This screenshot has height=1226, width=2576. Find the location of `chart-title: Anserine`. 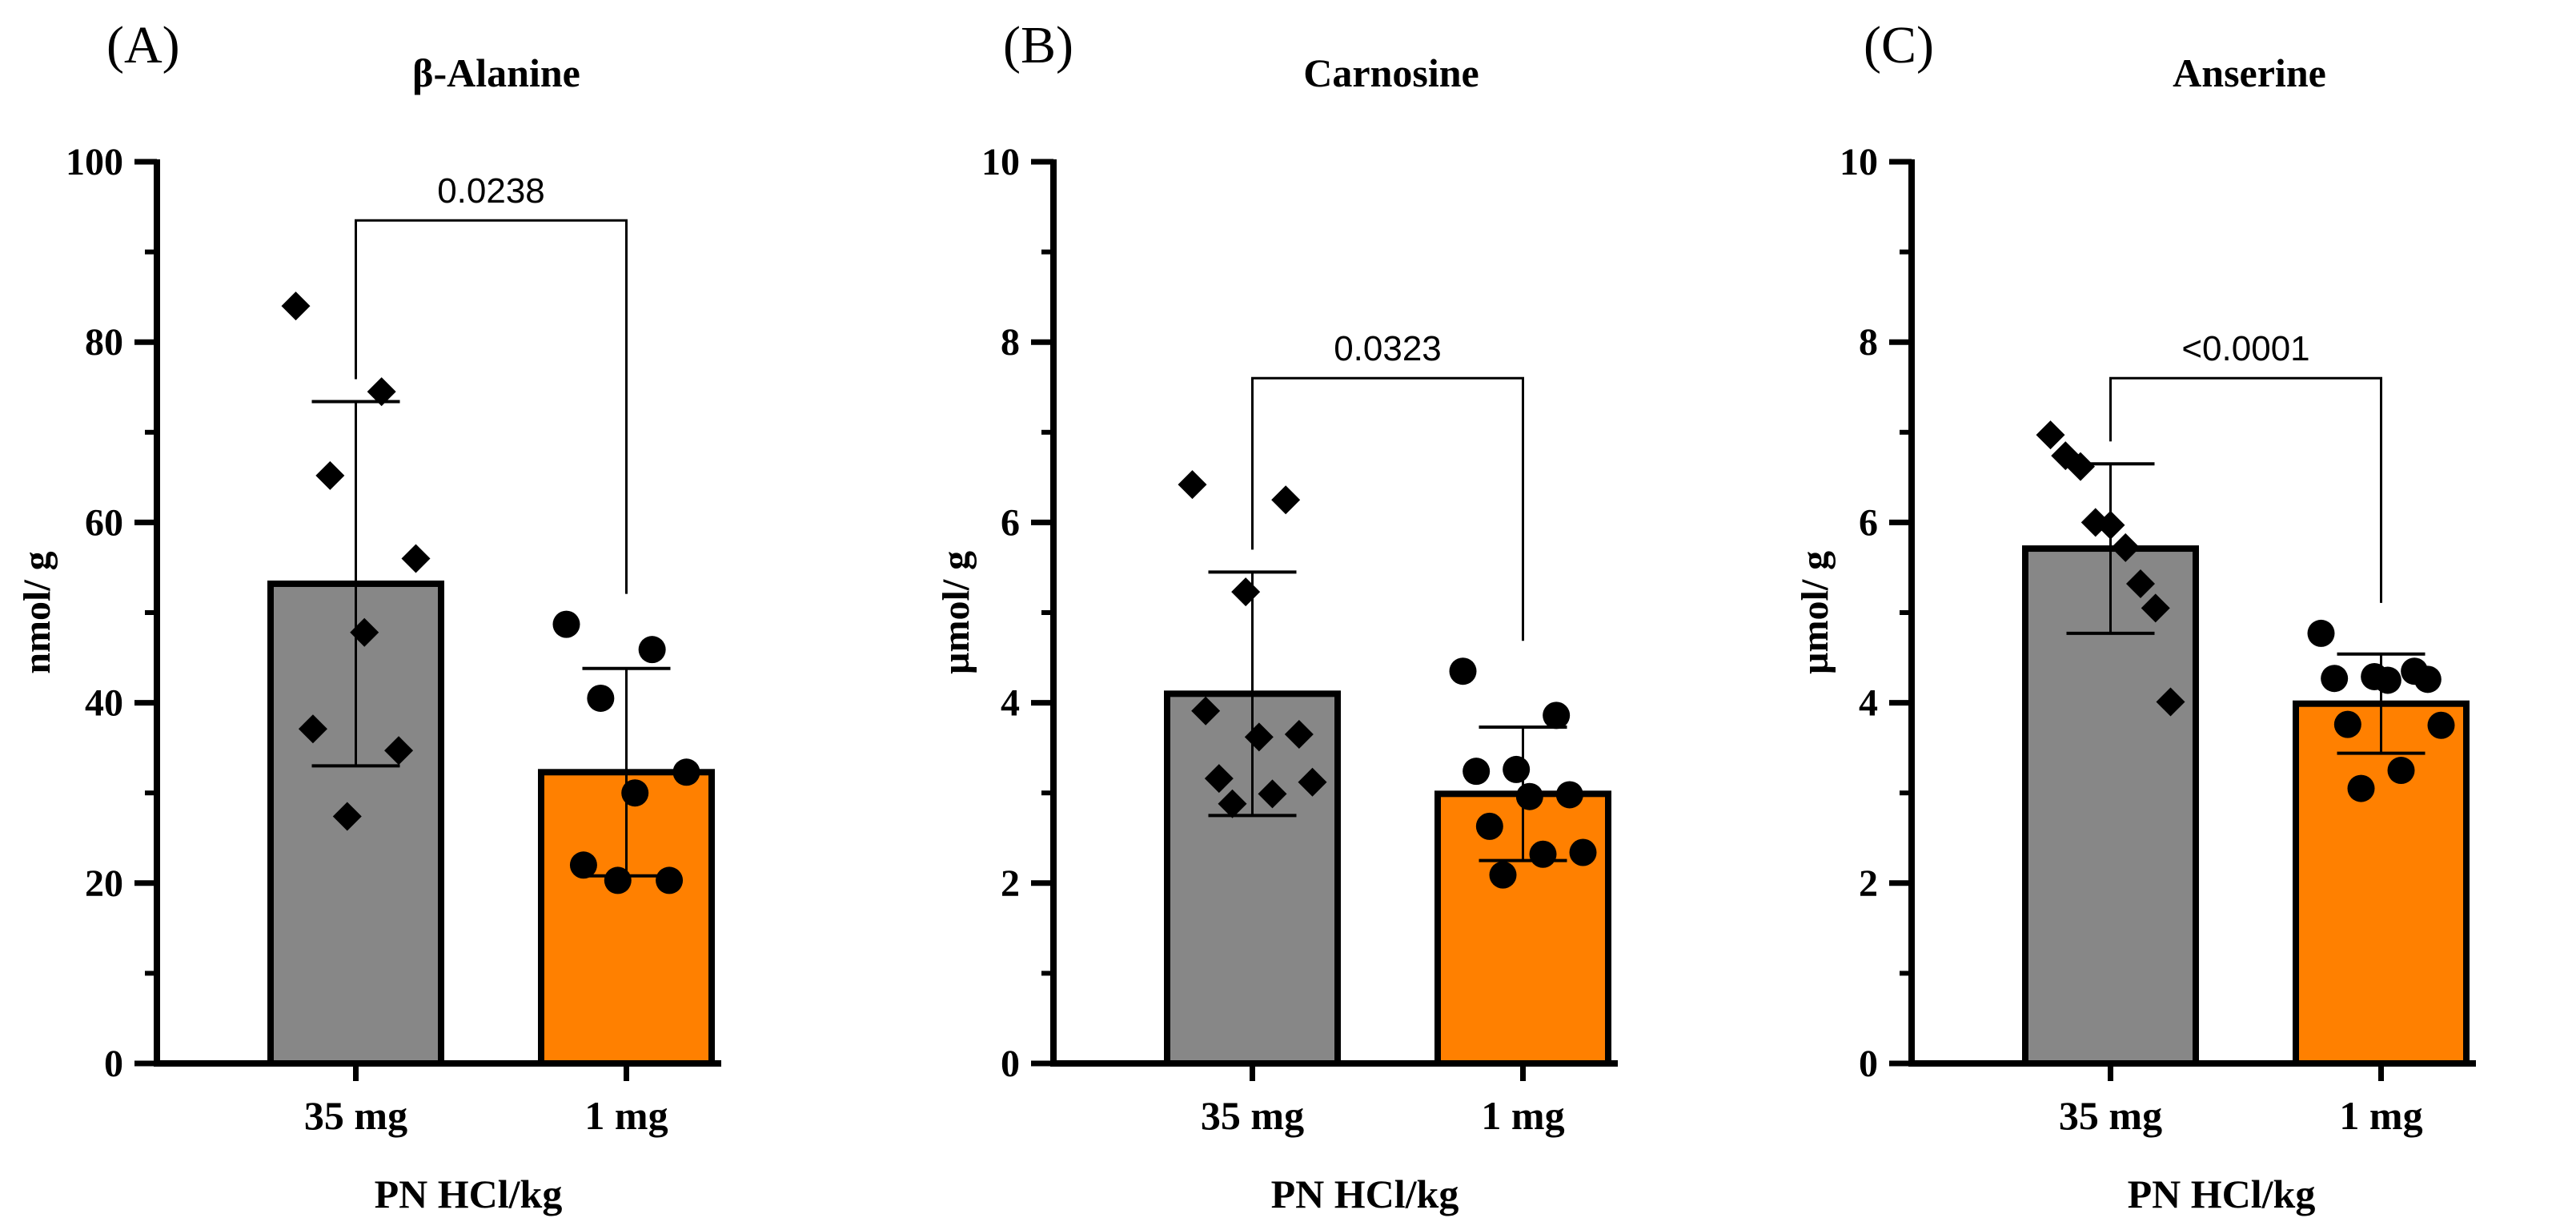

chart-title: Anserine is located at coordinates (2249, 72).